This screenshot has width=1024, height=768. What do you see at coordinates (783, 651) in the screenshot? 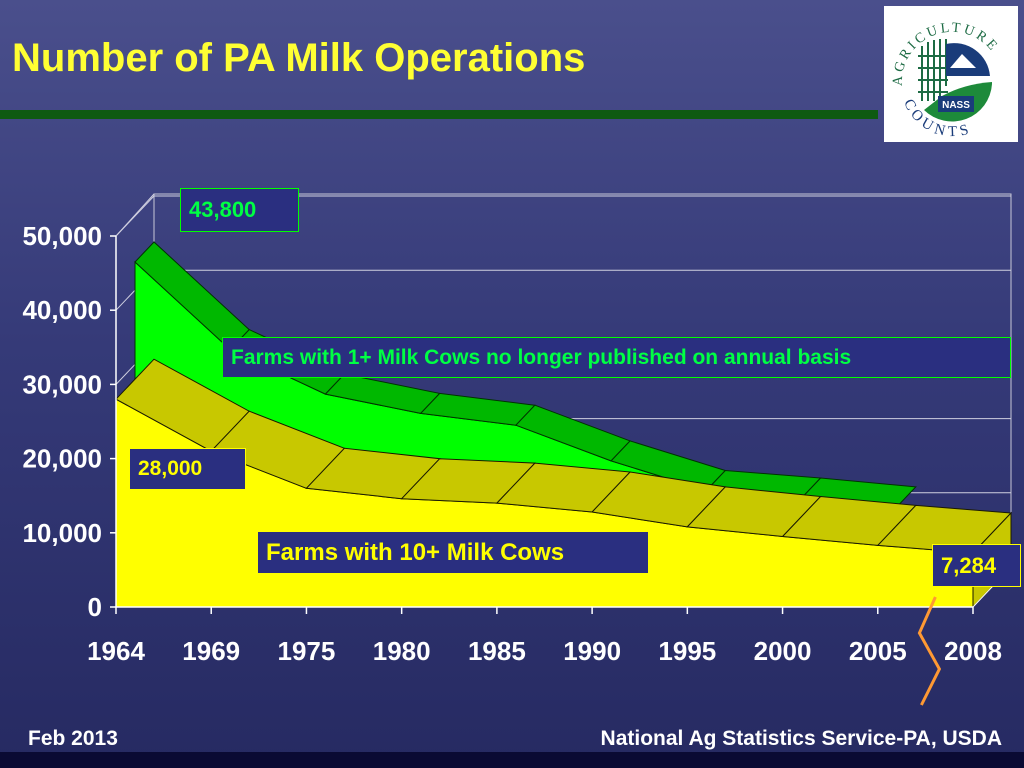
I see `x-tick-label: 2000` at bounding box center [783, 651].